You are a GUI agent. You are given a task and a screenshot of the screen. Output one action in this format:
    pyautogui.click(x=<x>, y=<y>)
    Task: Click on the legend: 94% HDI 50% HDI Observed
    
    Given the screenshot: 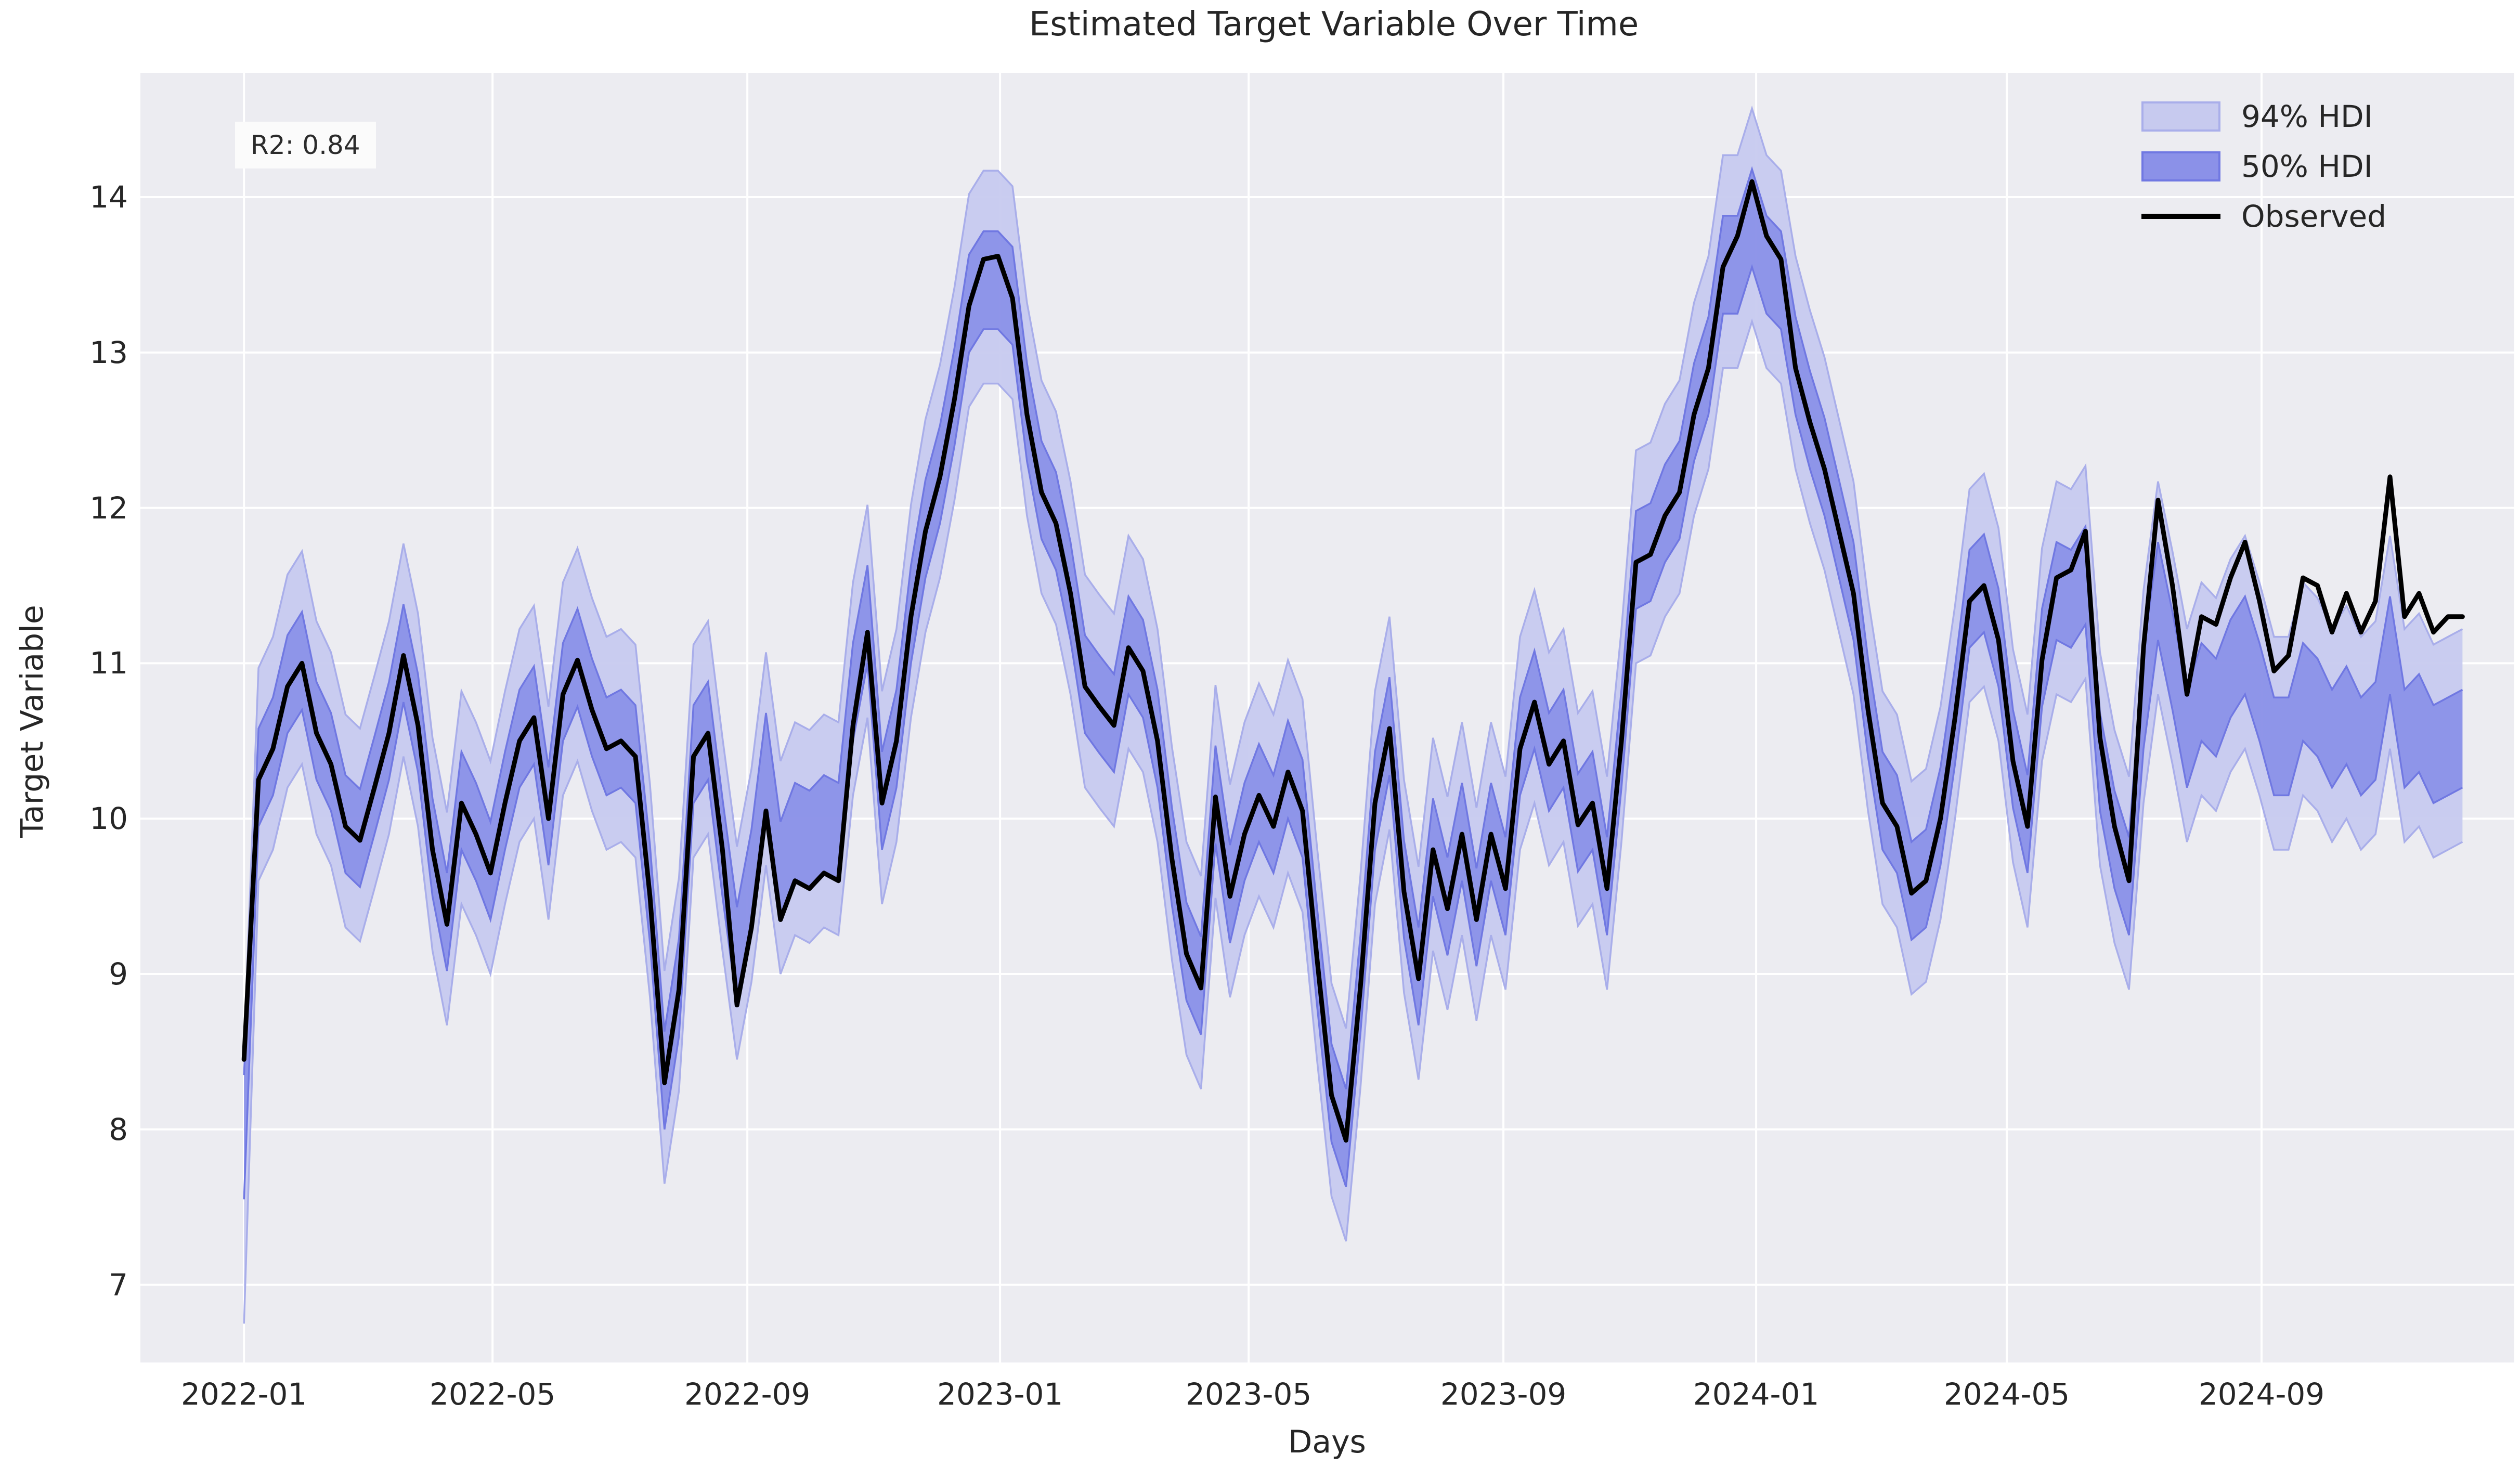 What is the action you would take?
    pyautogui.click(x=2263, y=166)
    